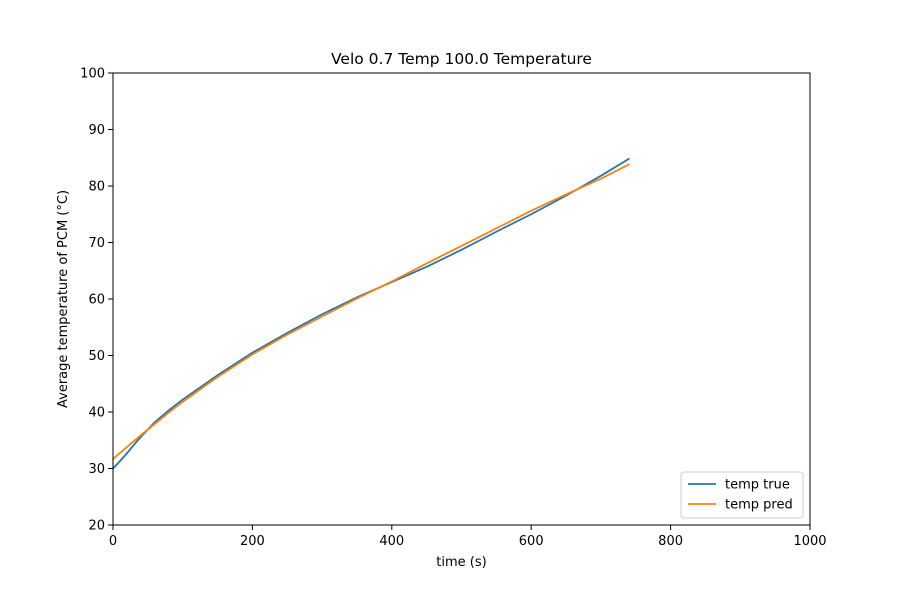 Image resolution: width=900 pixels, height=600 pixels. Describe the element at coordinates (461, 59) in the screenshot. I see `chart-title: Velo 0.7 Temp 100.0 Temperature` at that location.